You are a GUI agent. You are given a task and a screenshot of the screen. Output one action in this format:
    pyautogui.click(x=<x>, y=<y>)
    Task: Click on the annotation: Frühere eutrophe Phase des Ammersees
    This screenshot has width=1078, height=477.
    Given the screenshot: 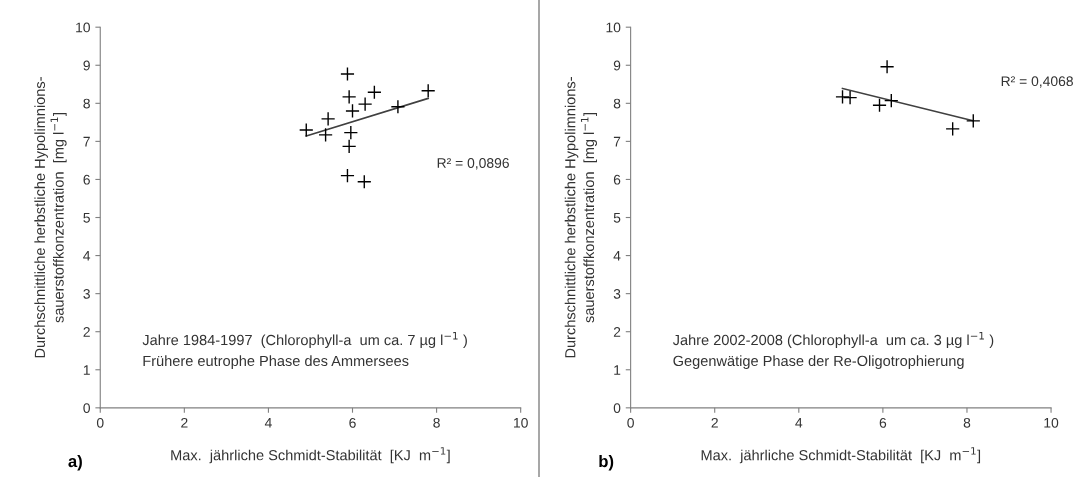 What is the action you would take?
    pyautogui.click(x=276, y=362)
    